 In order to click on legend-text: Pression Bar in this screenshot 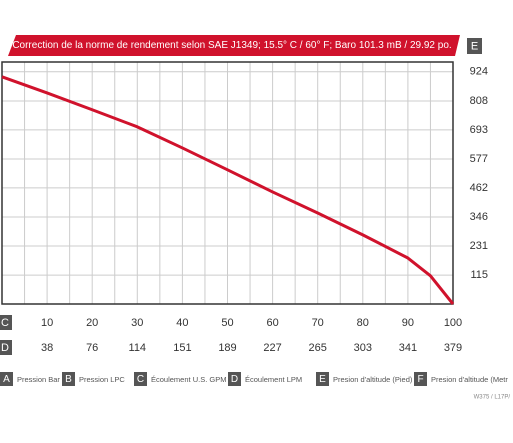, I will do `click(38, 379)`.